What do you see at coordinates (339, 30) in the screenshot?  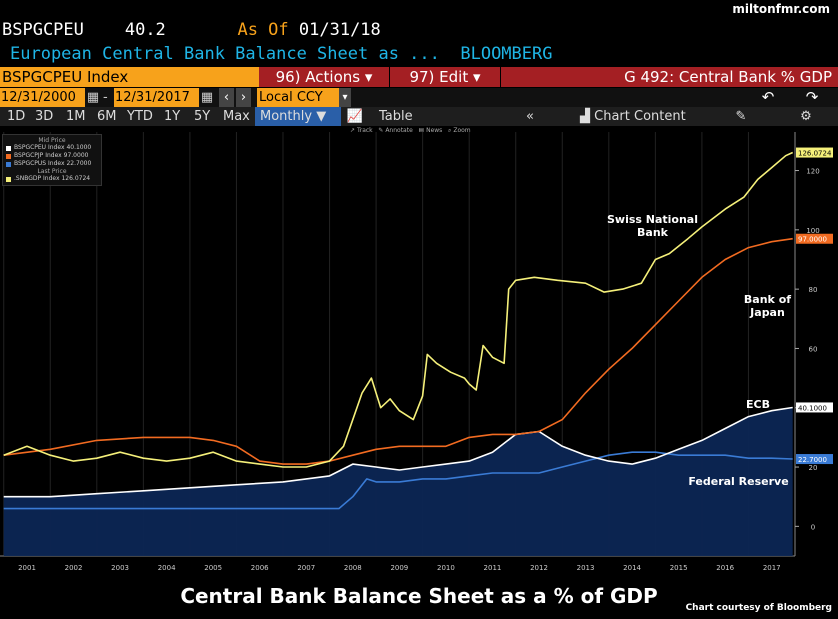 I see `asof-date: 01/31/18` at bounding box center [339, 30].